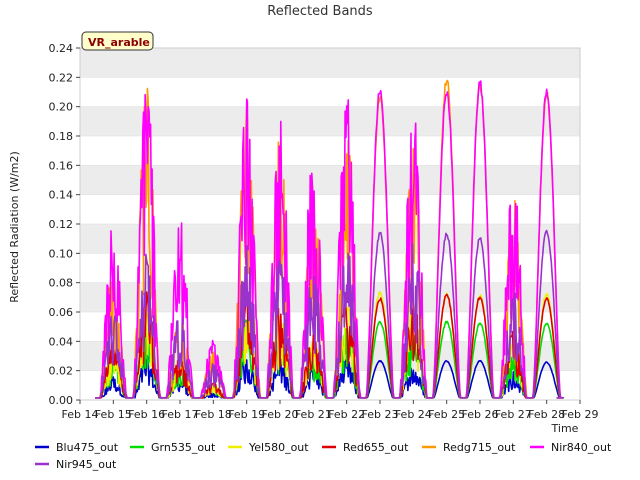 The image size is (640, 480). Describe the element at coordinates (446, 414) in the screenshot. I see `x-tick-label: Feb 25` at that location.